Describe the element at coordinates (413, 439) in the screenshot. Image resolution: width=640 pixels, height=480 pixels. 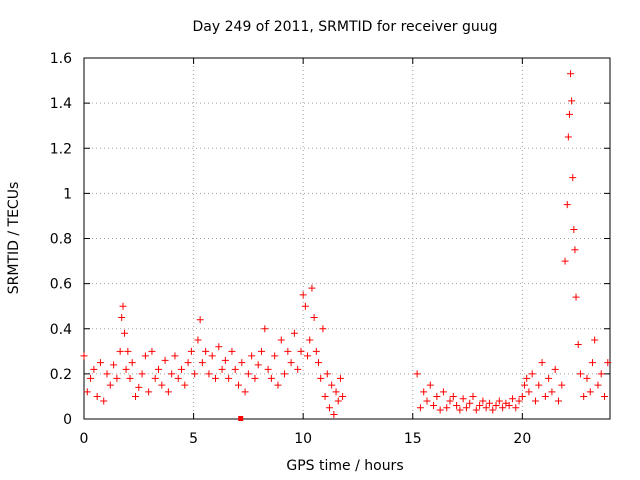
I see `x-tick-label: 15` at that location.